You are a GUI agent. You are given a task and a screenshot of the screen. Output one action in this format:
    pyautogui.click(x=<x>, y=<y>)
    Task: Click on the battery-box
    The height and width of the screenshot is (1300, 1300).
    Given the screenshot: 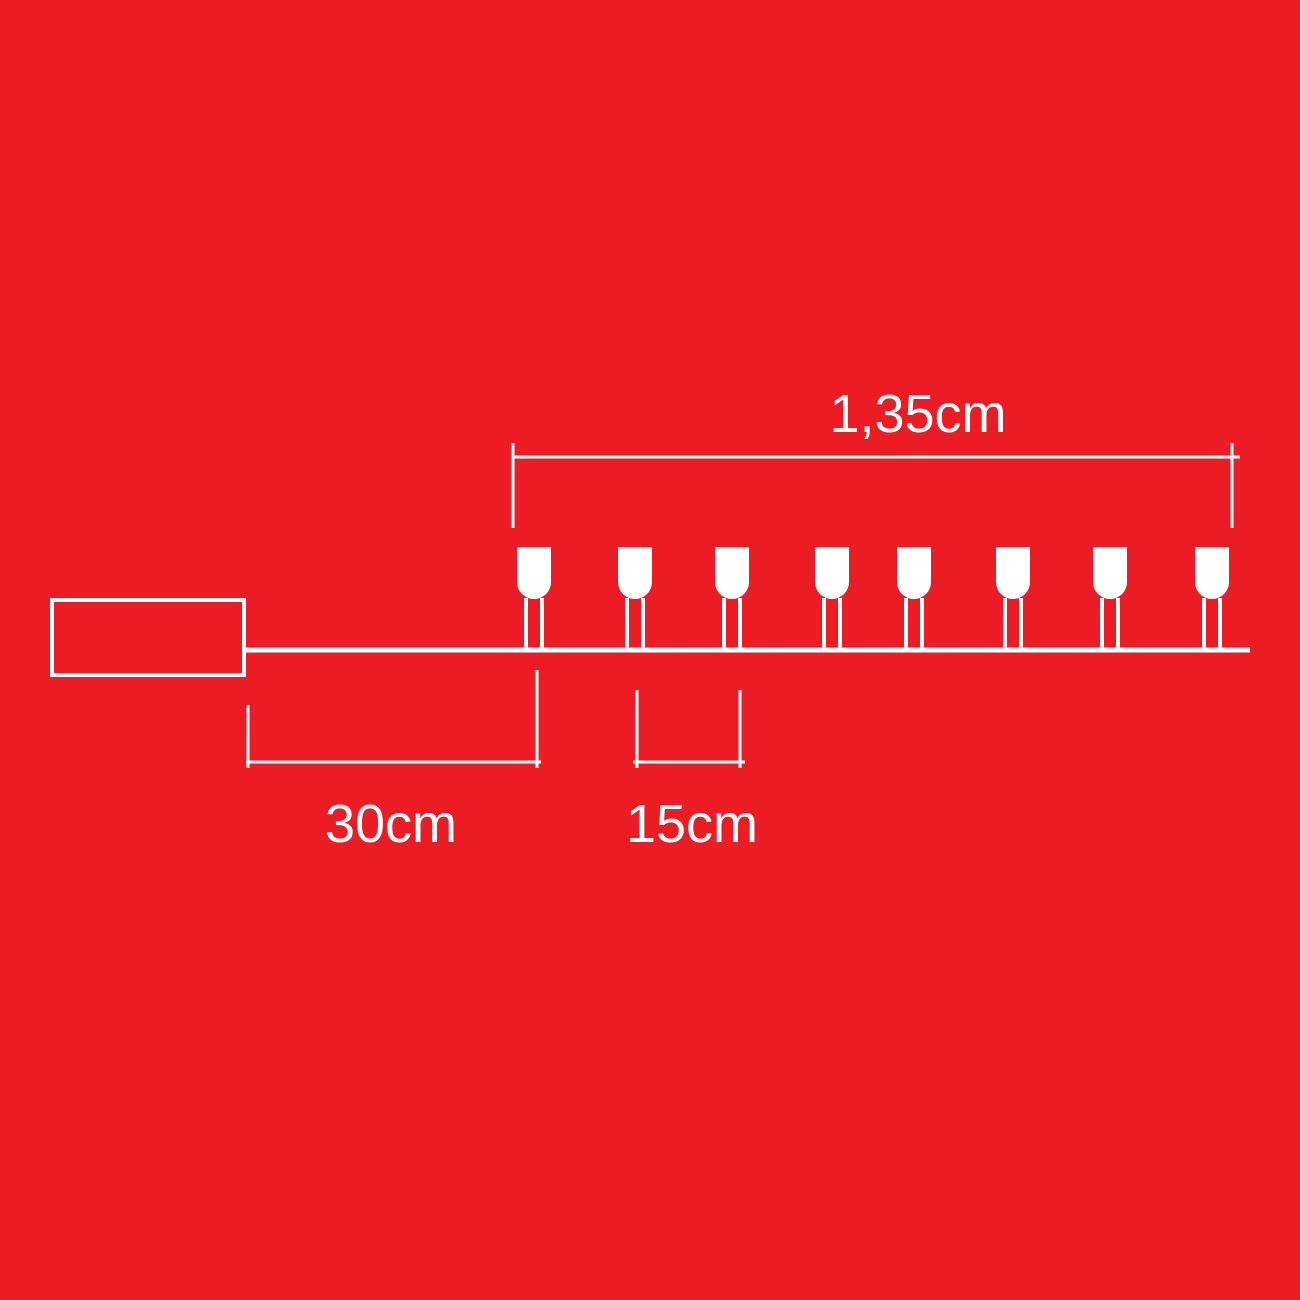 What is the action you would take?
    pyautogui.click(x=148, y=637)
    